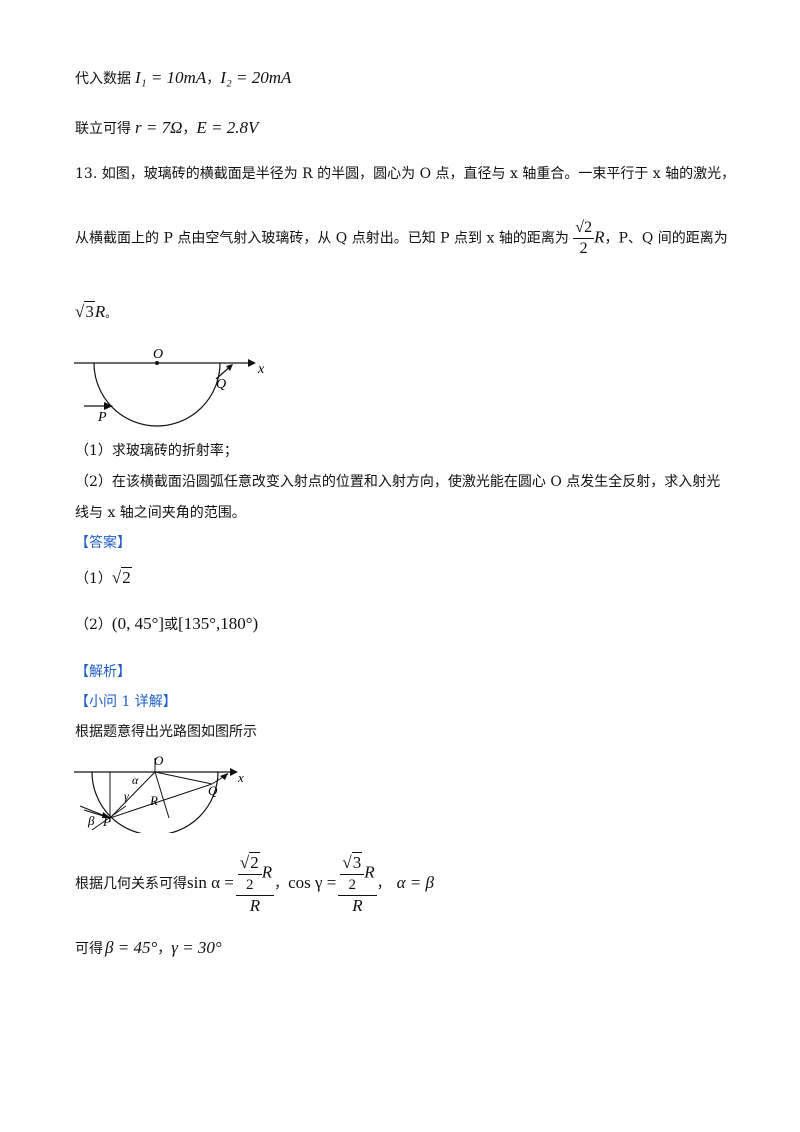 The height and width of the screenshot is (1132, 800). I want to click on beta-value: β = 45°, so click(131, 947).